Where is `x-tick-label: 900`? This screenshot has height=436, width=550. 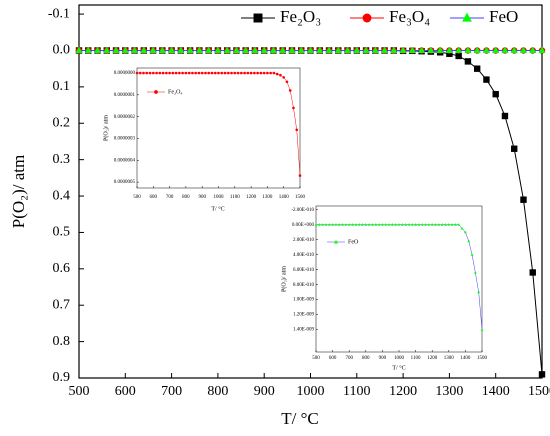
x-tick-label: 900 is located at coordinates (383, 358).